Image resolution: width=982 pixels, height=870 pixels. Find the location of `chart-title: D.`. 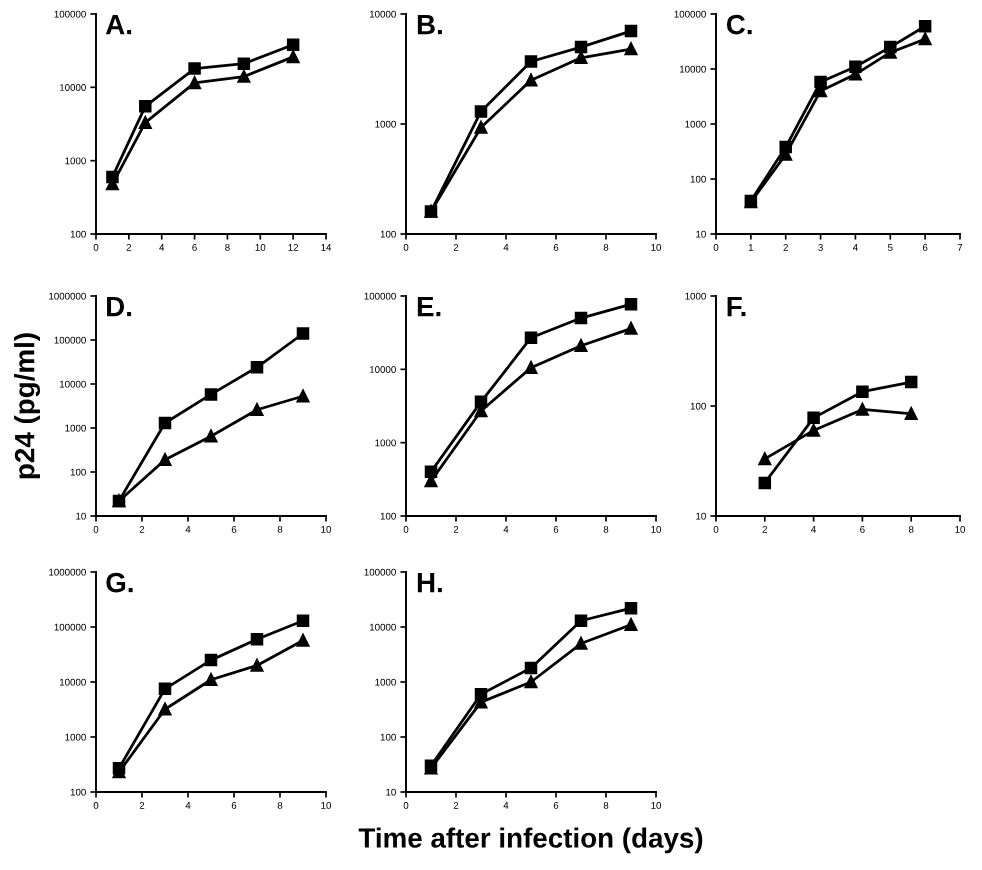

chart-title: D. is located at coordinates (119, 307).